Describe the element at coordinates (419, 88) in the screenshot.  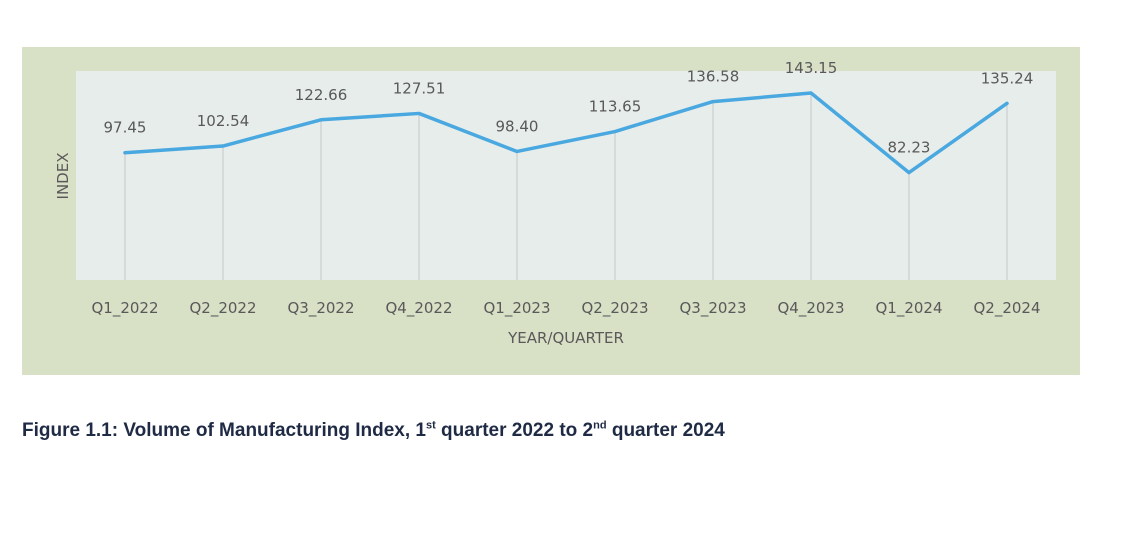
I see `data-label: 127.51` at that location.